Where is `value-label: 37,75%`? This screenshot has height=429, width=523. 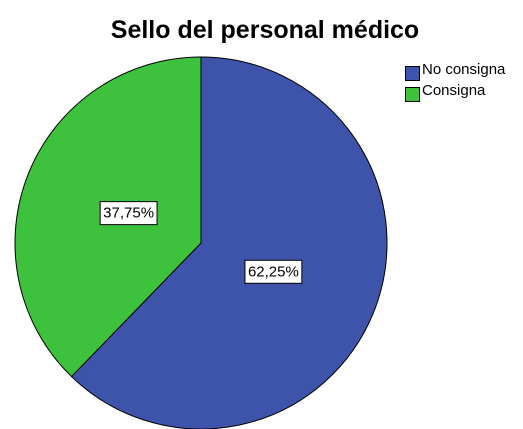 value-label: 37,75% is located at coordinates (128, 213).